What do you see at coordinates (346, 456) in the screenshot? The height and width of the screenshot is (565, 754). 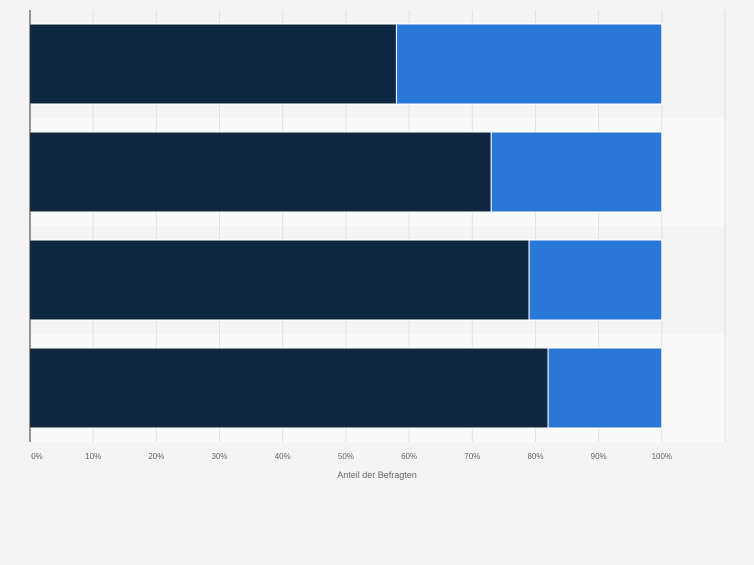 I see `x-tick-label: 50%` at bounding box center [346, 456].